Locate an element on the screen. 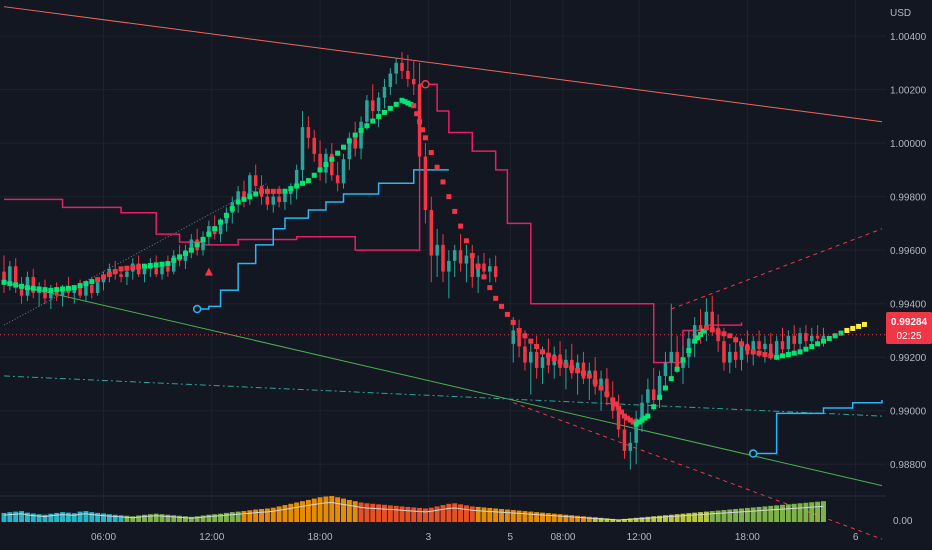  time-tick-label: 18:00 is located at coordinates (747, 537).